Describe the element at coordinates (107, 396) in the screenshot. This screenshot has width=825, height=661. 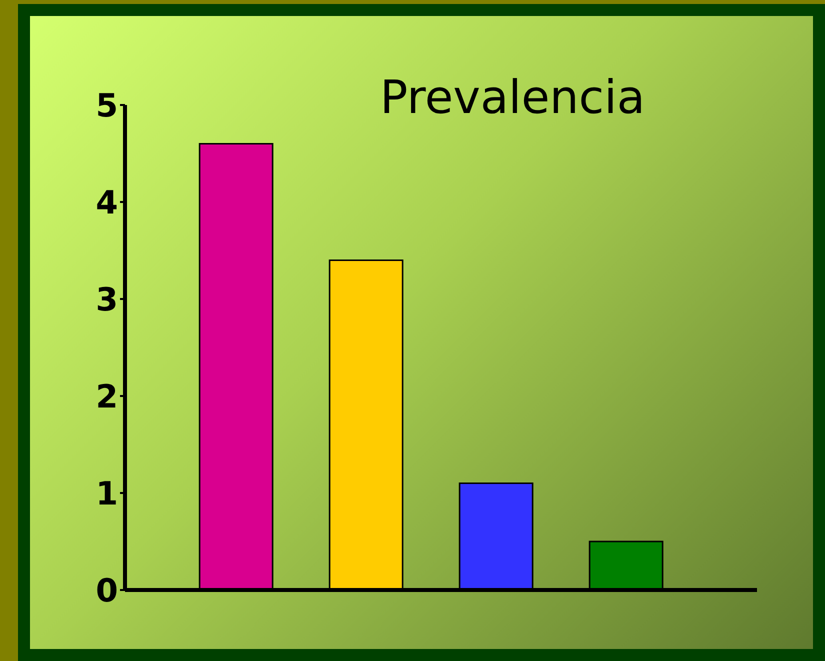
I see `y-tick-label: 2` at that location.